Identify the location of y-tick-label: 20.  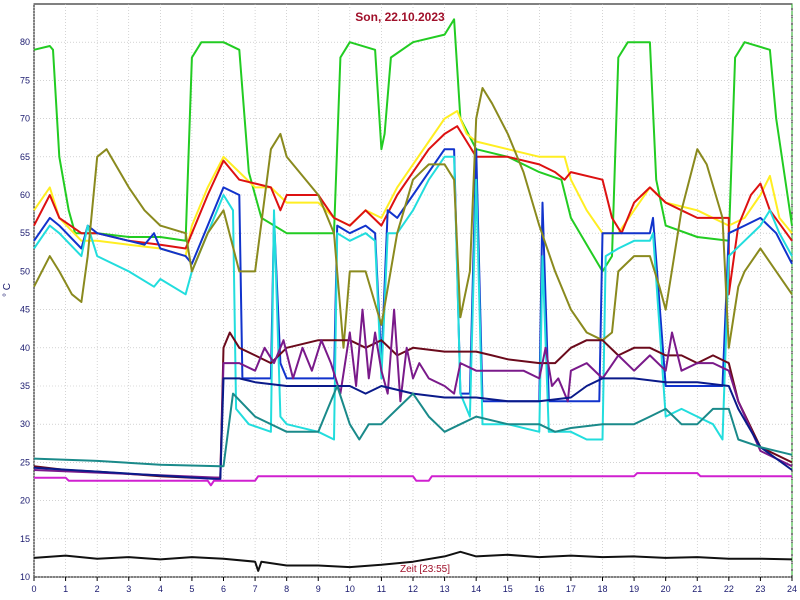
(25, 501).